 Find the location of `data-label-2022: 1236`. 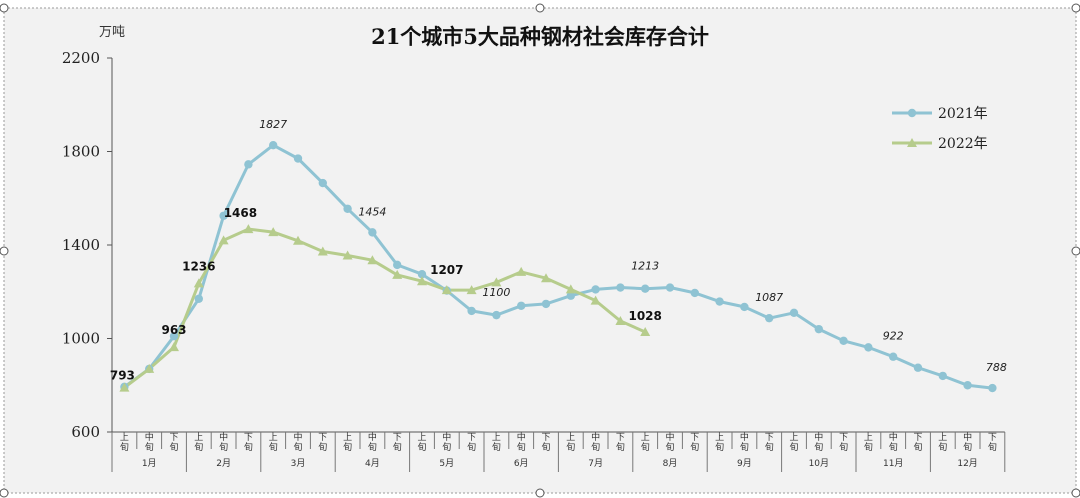

data-label-2022: 1236 is located at coordinates (198, 266).